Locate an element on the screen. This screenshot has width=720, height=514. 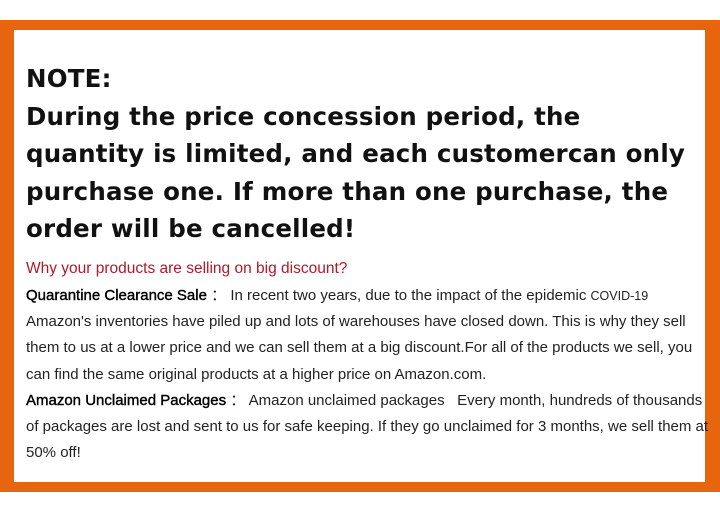
section-label: Quarantine Clearance Sale is located at coordinates (116, 295).